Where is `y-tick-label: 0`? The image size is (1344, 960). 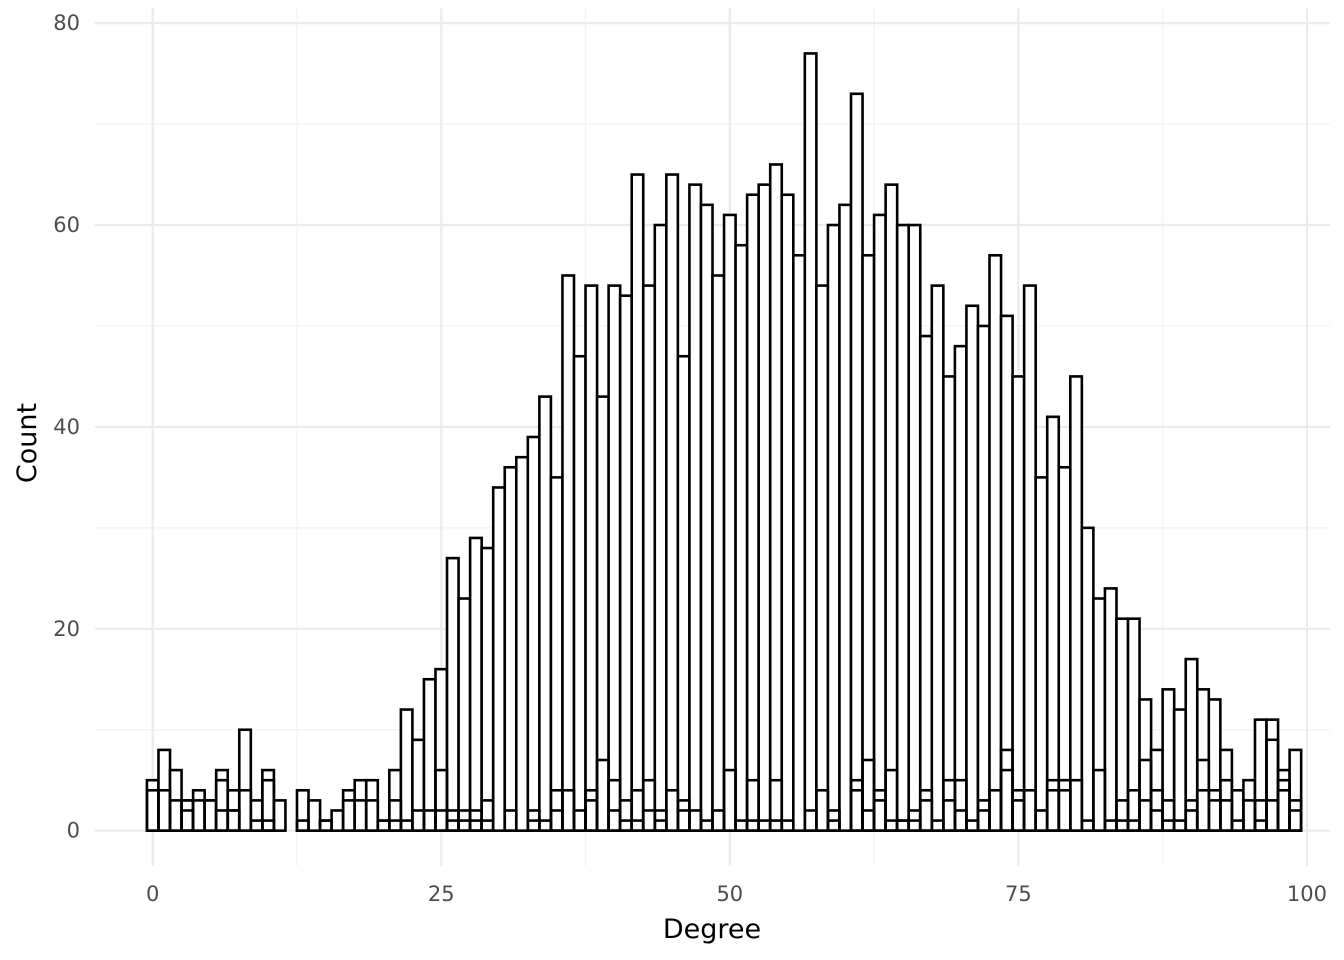
y-tick-label: 0 is located at coordinates (73, 831).